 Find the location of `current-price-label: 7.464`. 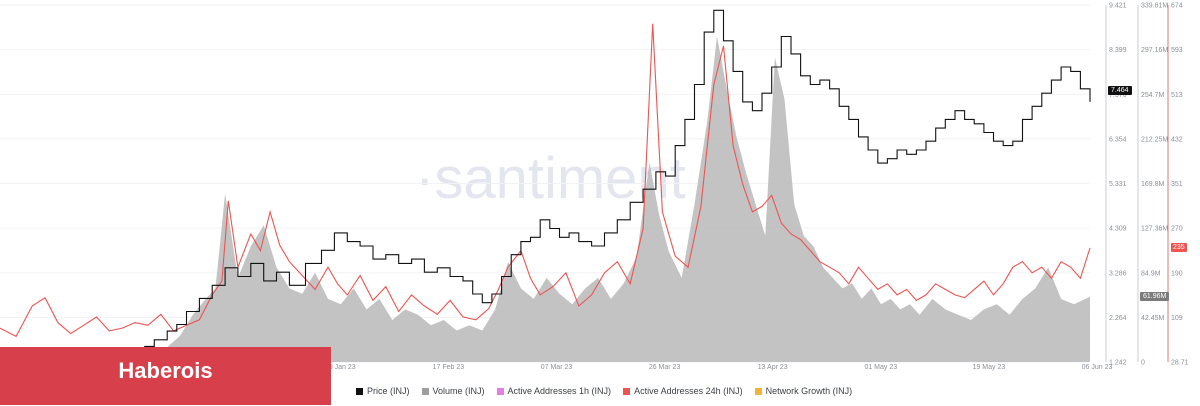

current-price-label: 7.464 is located at coordinates (1120, 90).